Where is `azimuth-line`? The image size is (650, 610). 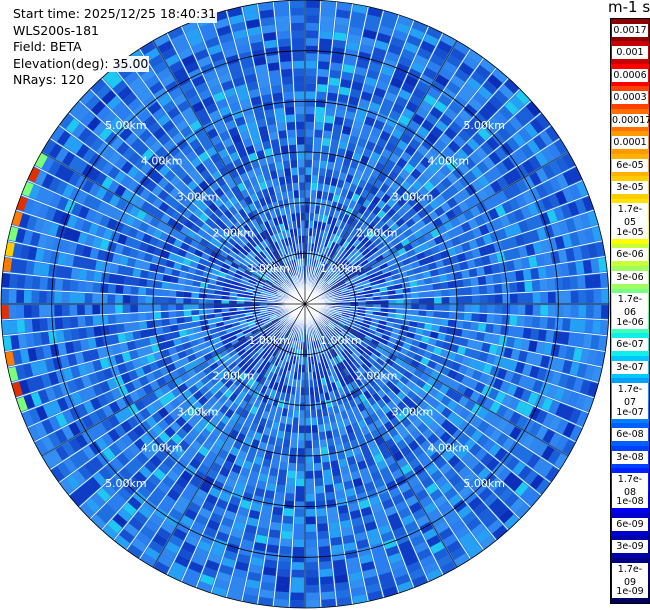 azimuth-line is located at coordinates (436, 228).